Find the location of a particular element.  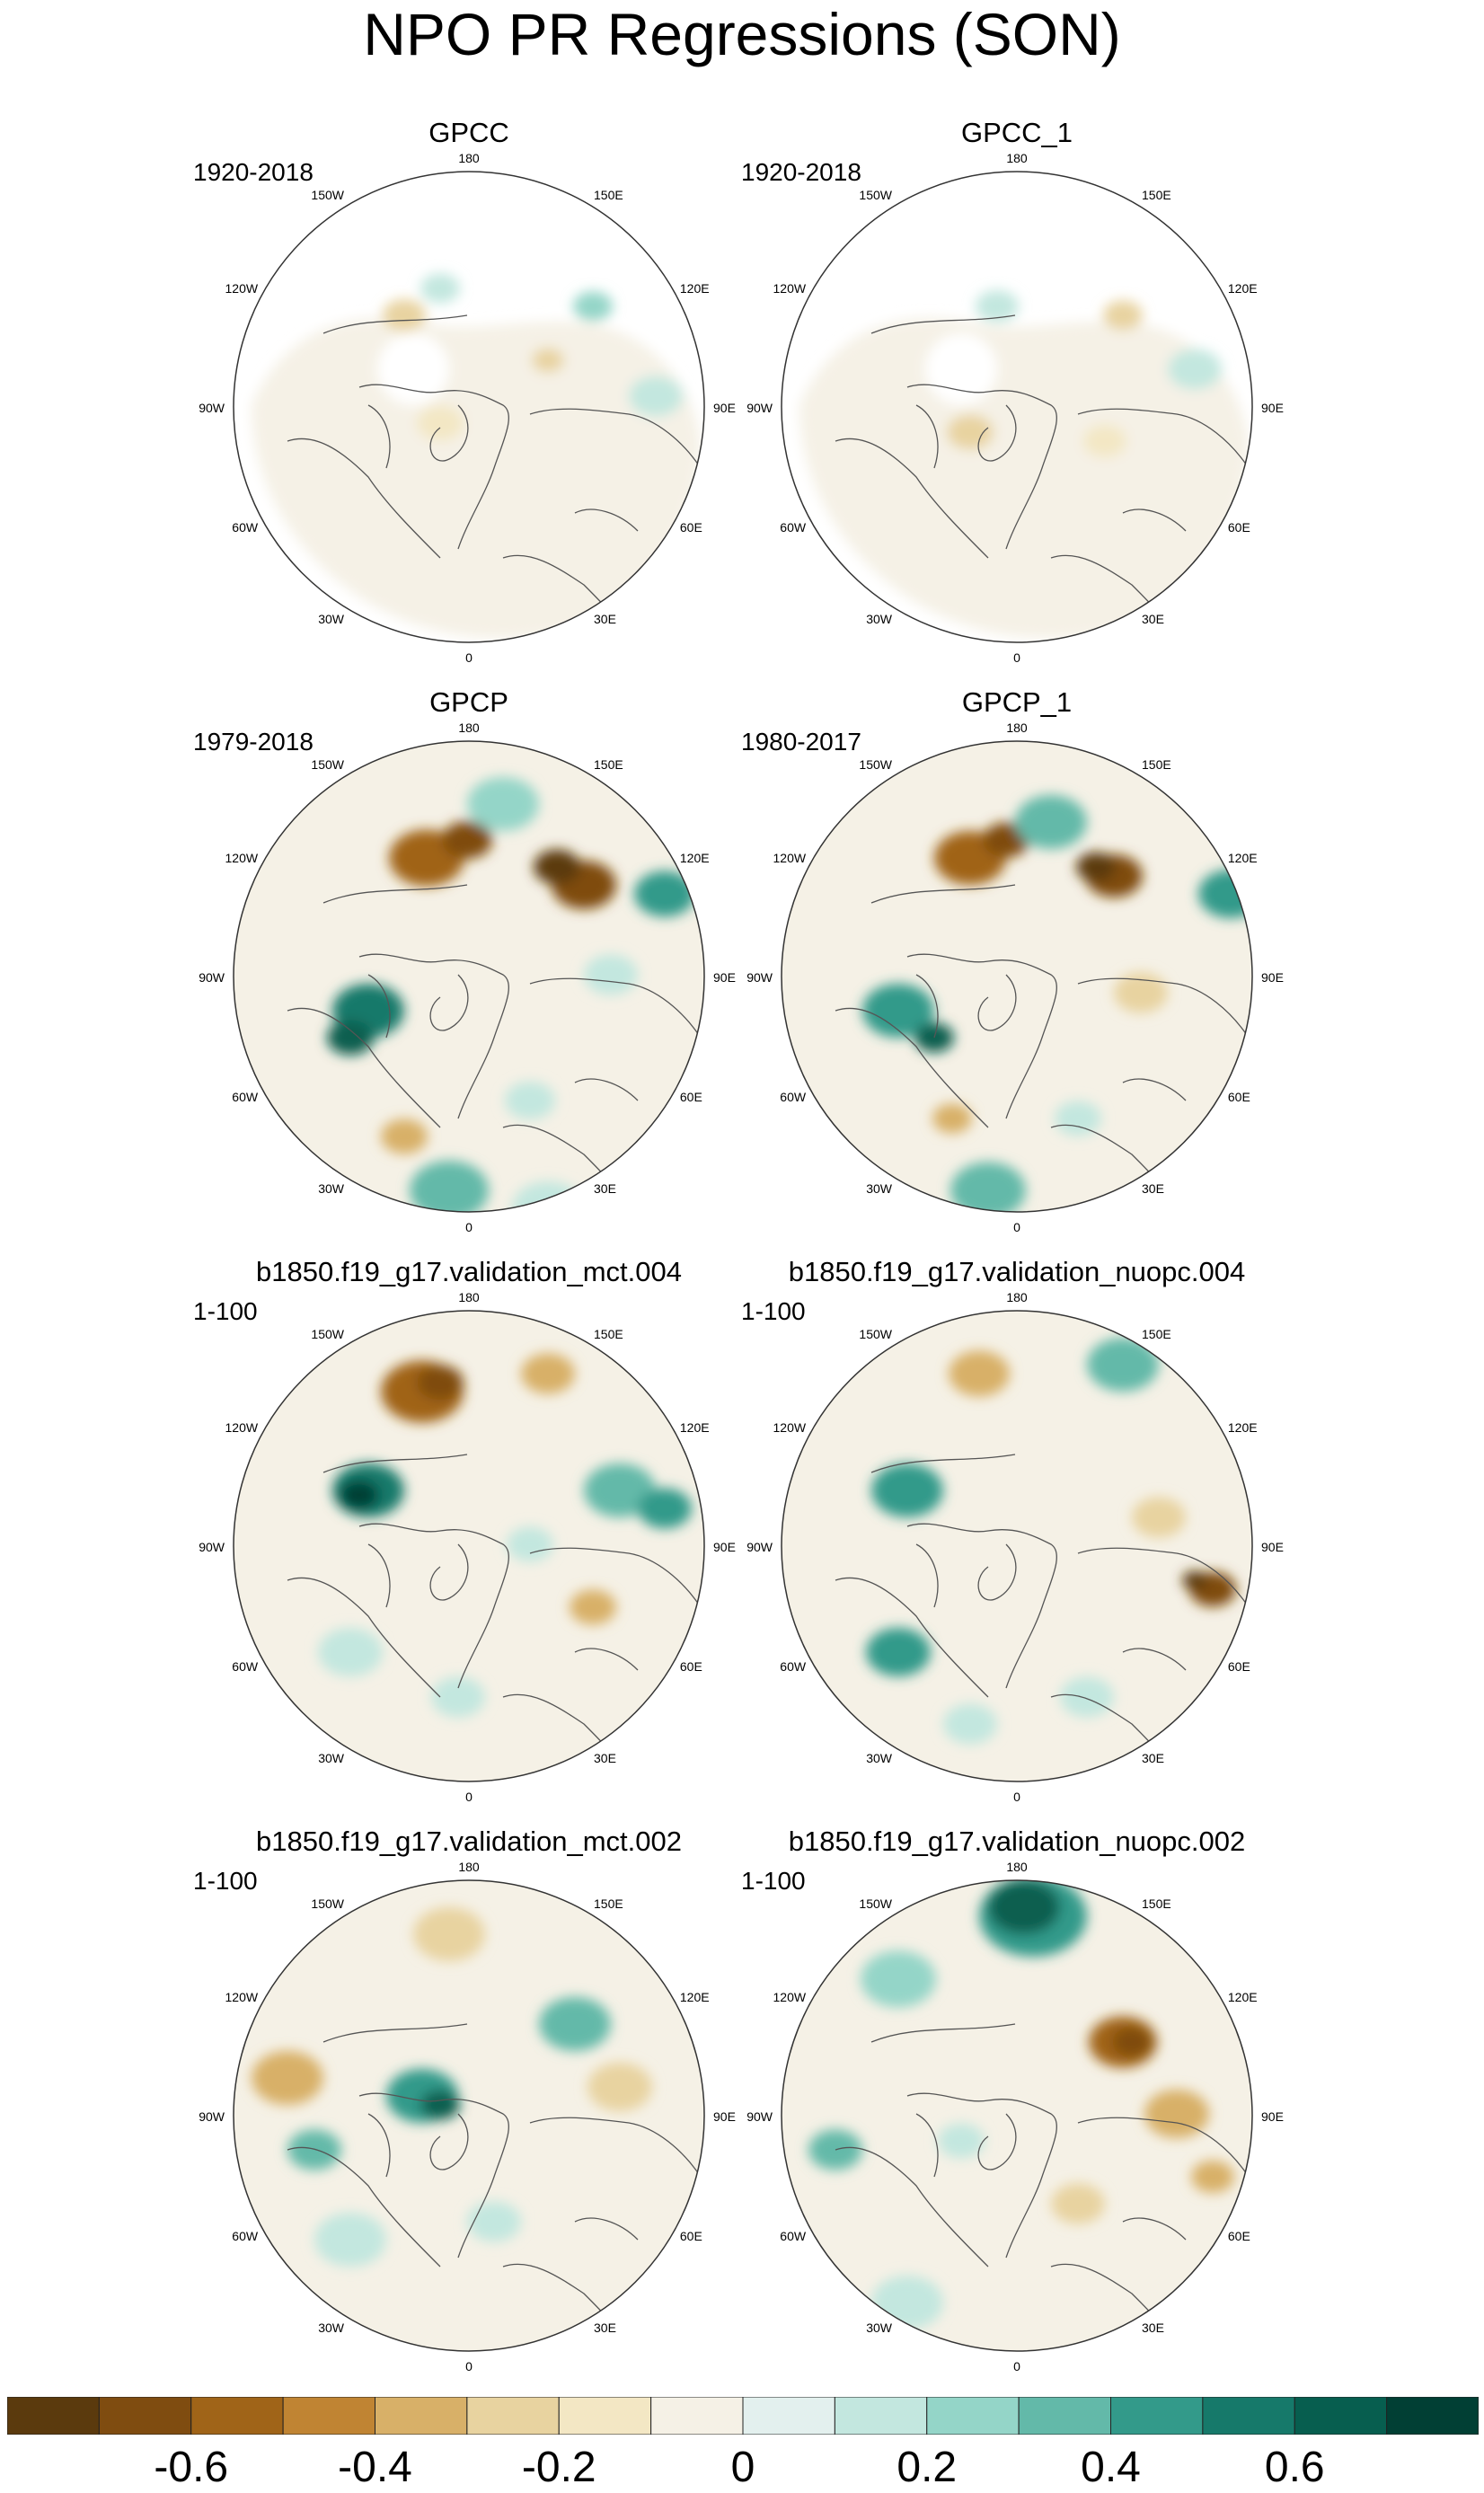

figure-title: NPO PR Regressions (SON) is located at coordinates (742, 34).